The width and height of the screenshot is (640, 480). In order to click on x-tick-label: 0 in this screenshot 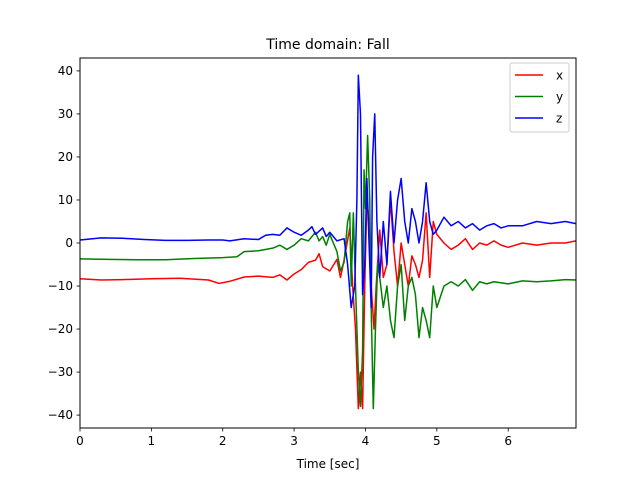, I will do `click(80, 441)`.